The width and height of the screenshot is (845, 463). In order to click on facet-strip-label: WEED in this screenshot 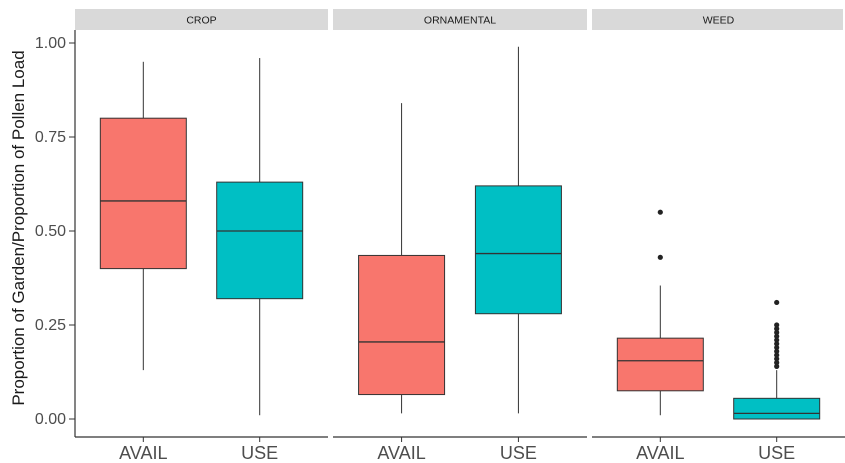, I will do `click(719, 21)`.